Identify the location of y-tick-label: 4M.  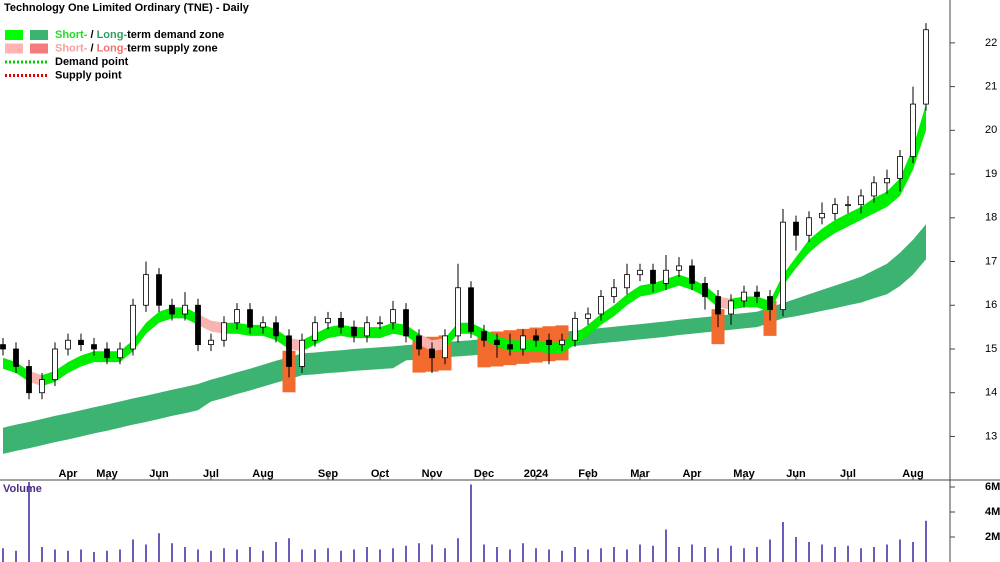
(992, 512).